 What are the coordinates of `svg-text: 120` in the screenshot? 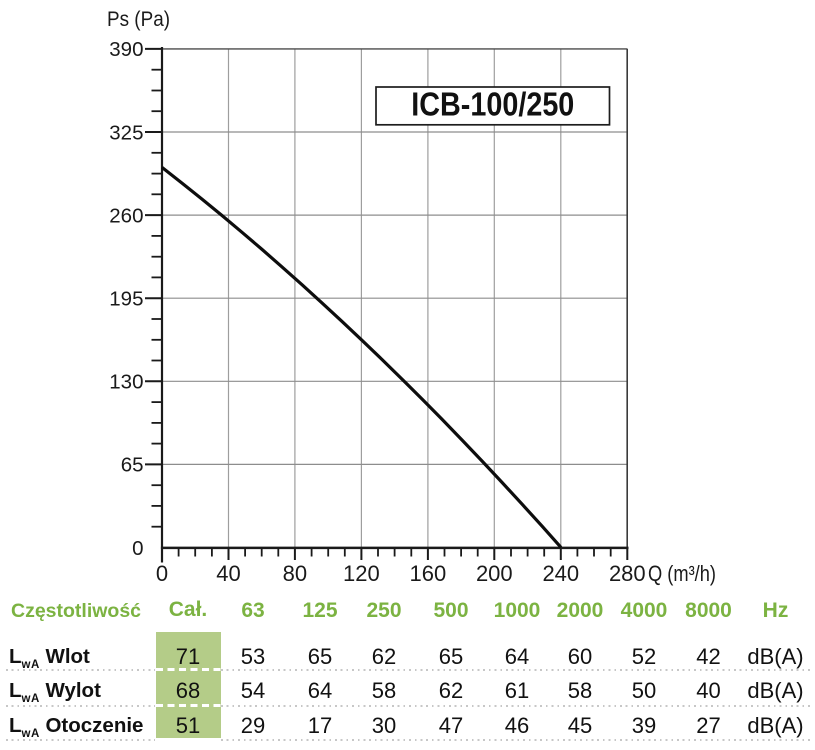 It's located at (361, 573).